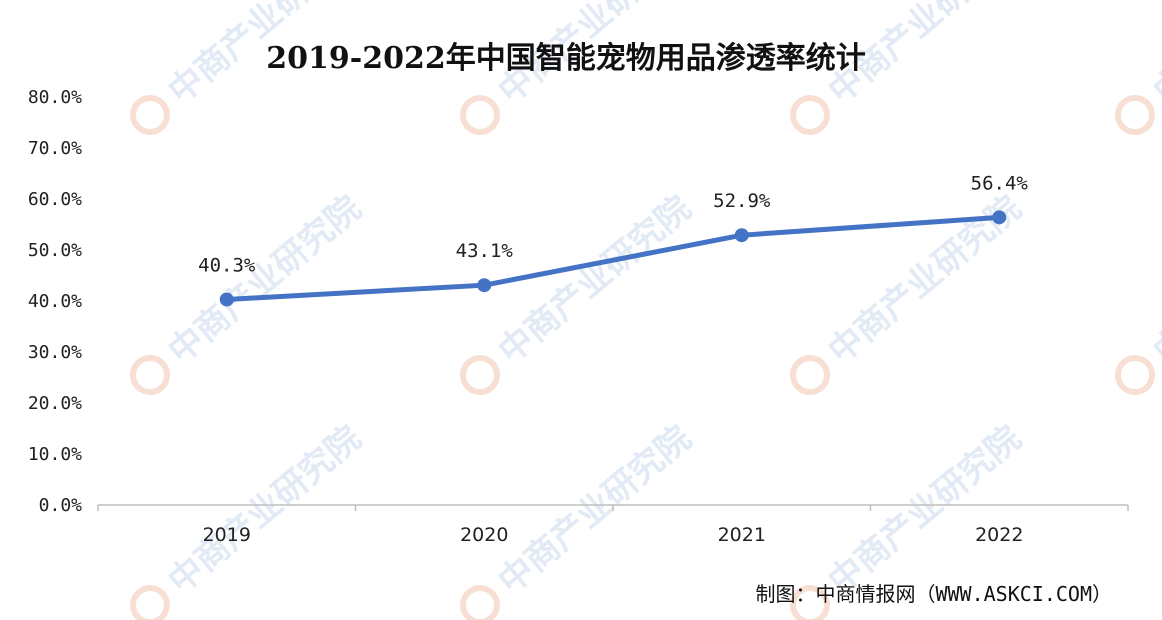 This screenshot has height=620, width=1162. Describe the element at coordinates (1138, 67) in the screenshot. I see `watermark-3: 中商产业研究院` at that location.